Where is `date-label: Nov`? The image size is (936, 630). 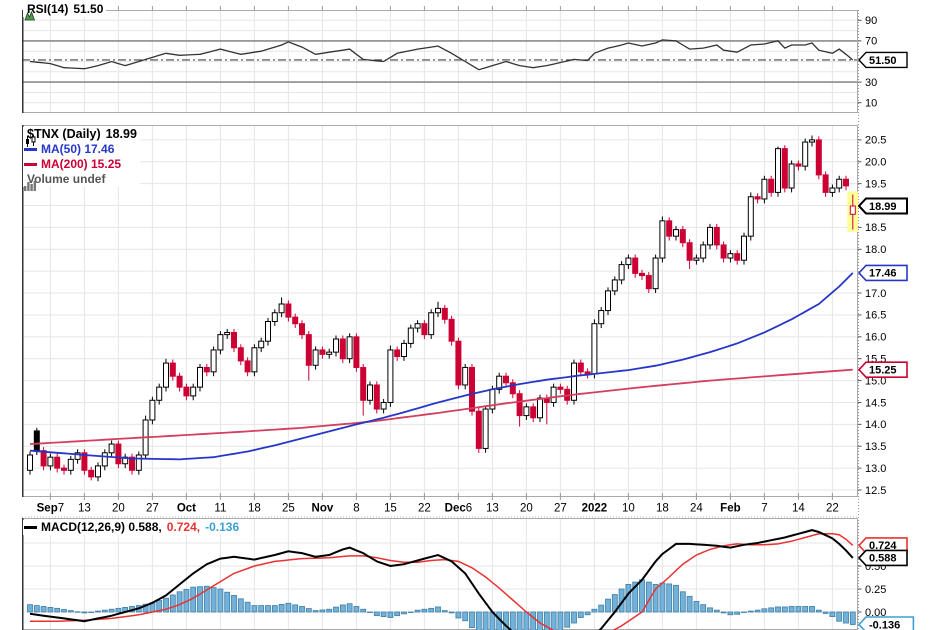
date-label: Nov is located at coordinates (323, 509).